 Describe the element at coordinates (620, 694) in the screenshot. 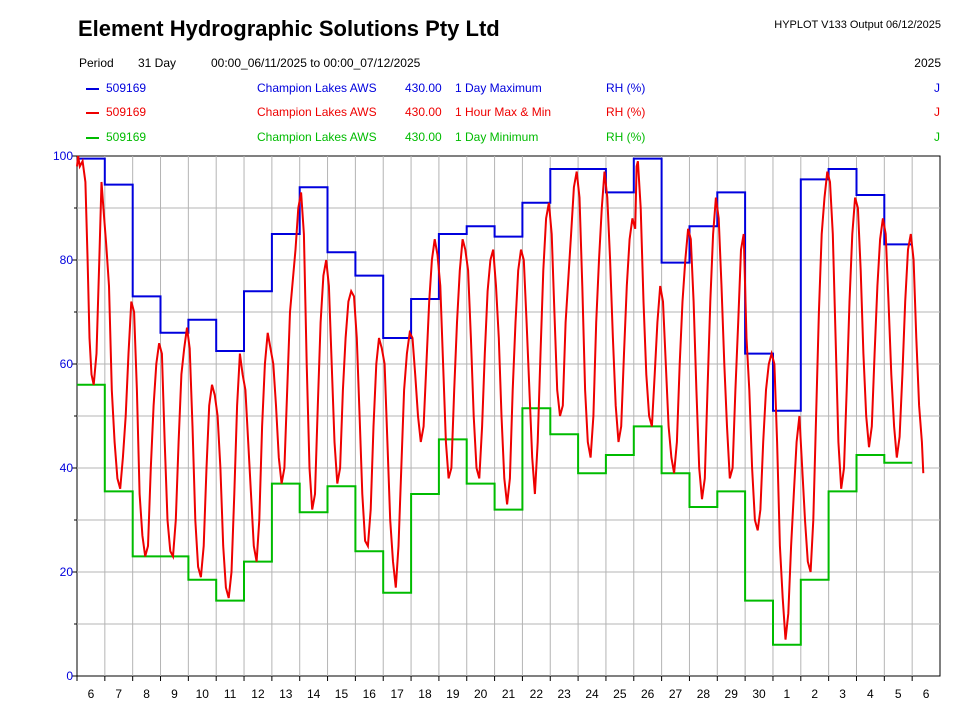

I see `x-tick-label: 25` at that location.